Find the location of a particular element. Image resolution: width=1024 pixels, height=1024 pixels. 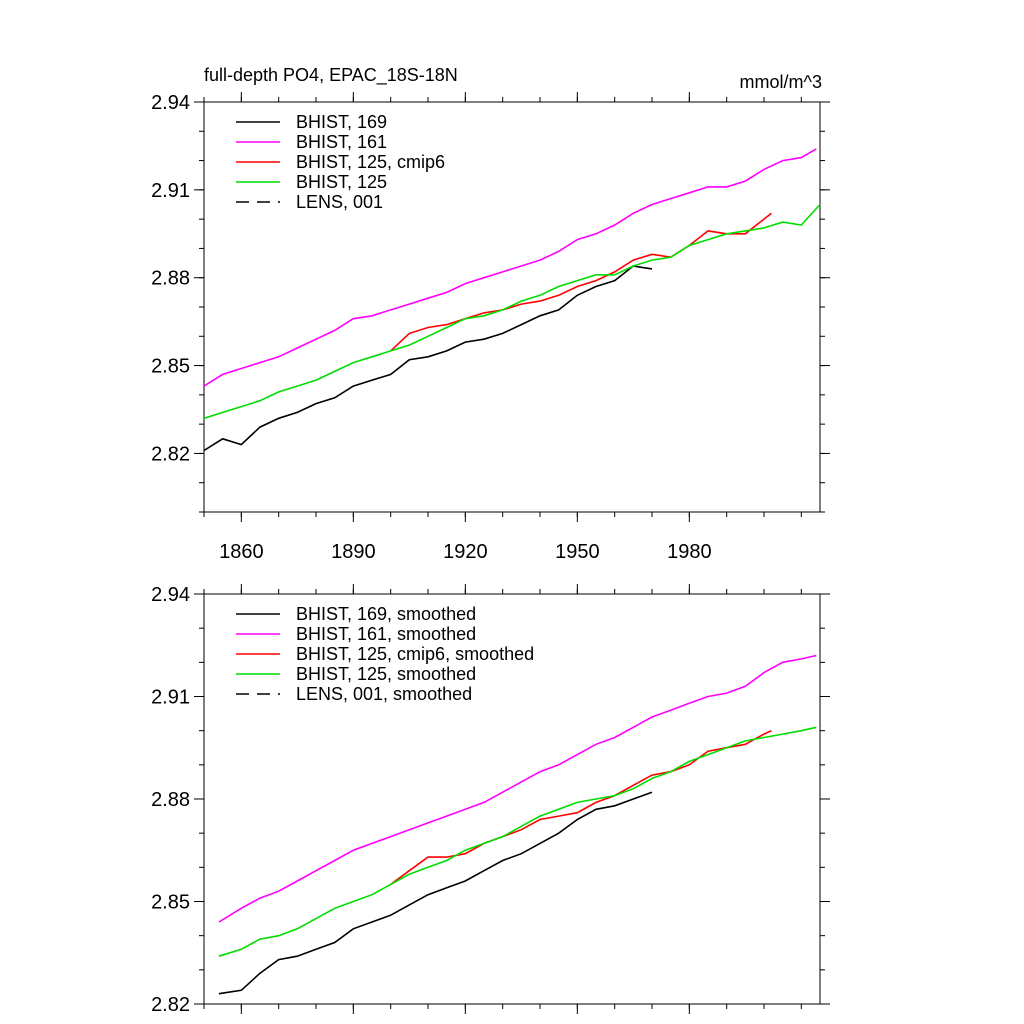

chart-title: full-depth PO4, EPAC_18S-18N is located at coordinates (331, 75).